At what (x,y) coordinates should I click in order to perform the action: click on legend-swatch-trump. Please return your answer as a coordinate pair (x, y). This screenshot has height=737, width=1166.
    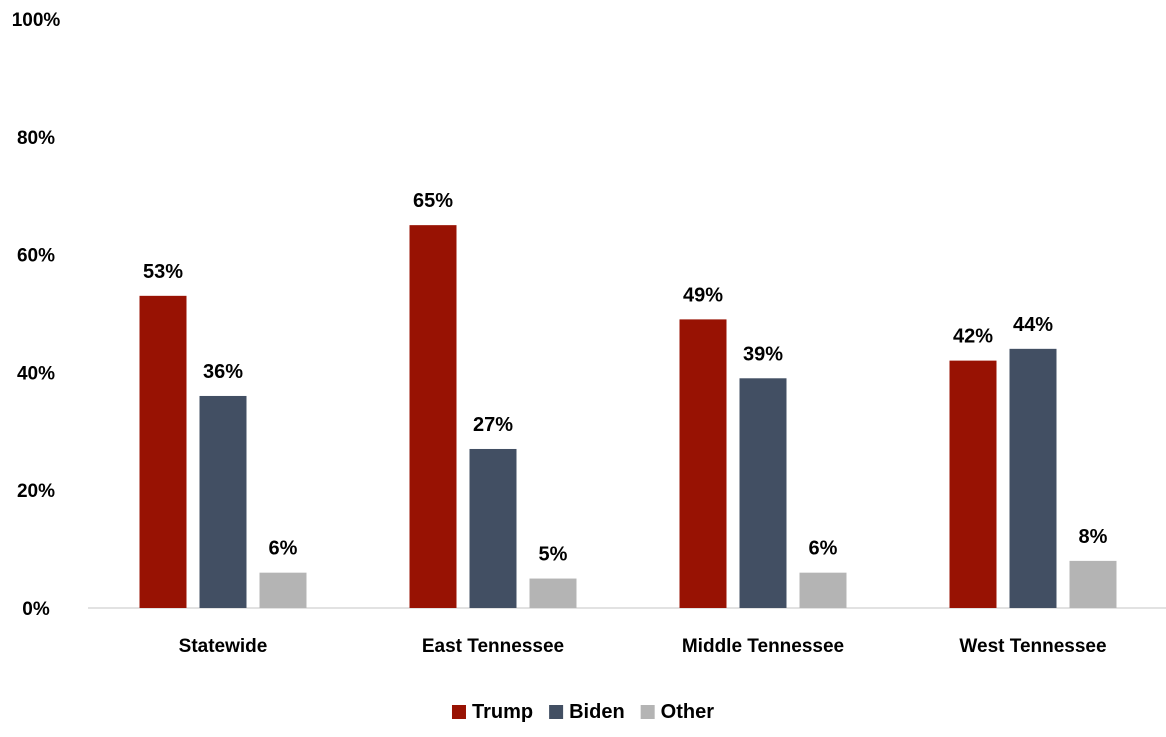
    Looking at the image, I should click on (458, 712).